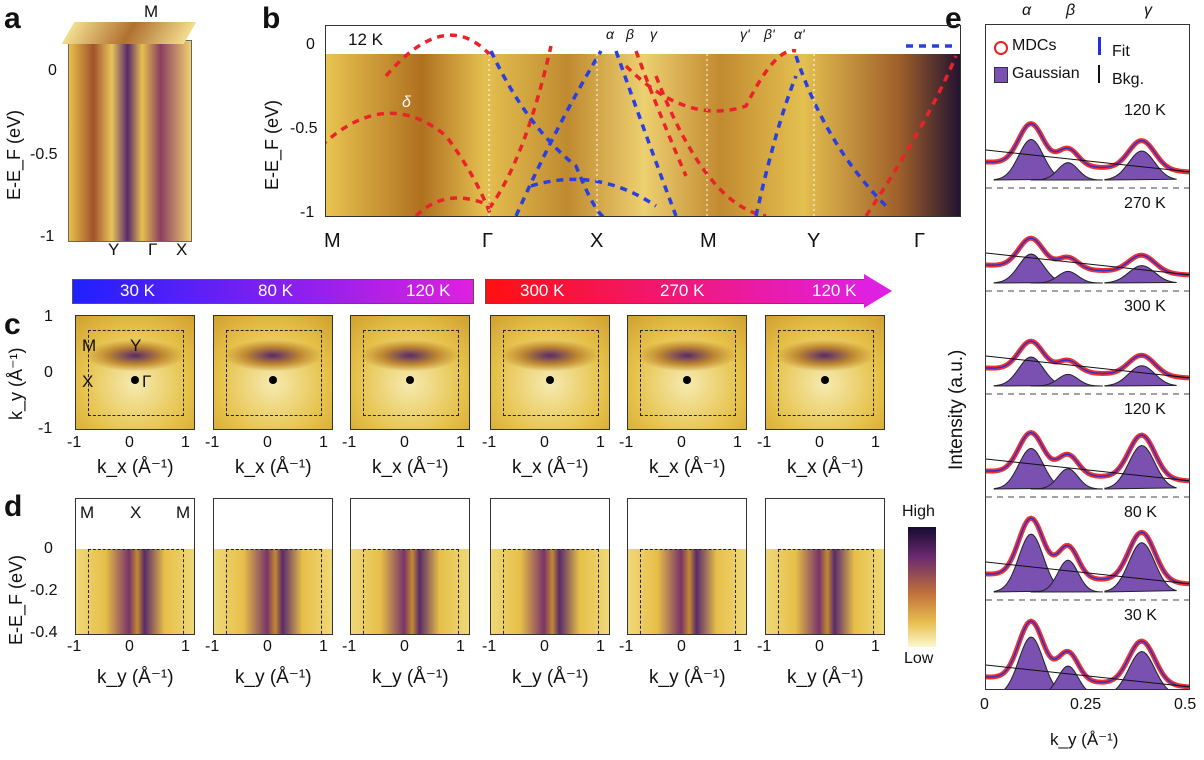  Describe the element at coordinates (48, 548) in the screenshot. I see `d-ytick: 0` at that location.